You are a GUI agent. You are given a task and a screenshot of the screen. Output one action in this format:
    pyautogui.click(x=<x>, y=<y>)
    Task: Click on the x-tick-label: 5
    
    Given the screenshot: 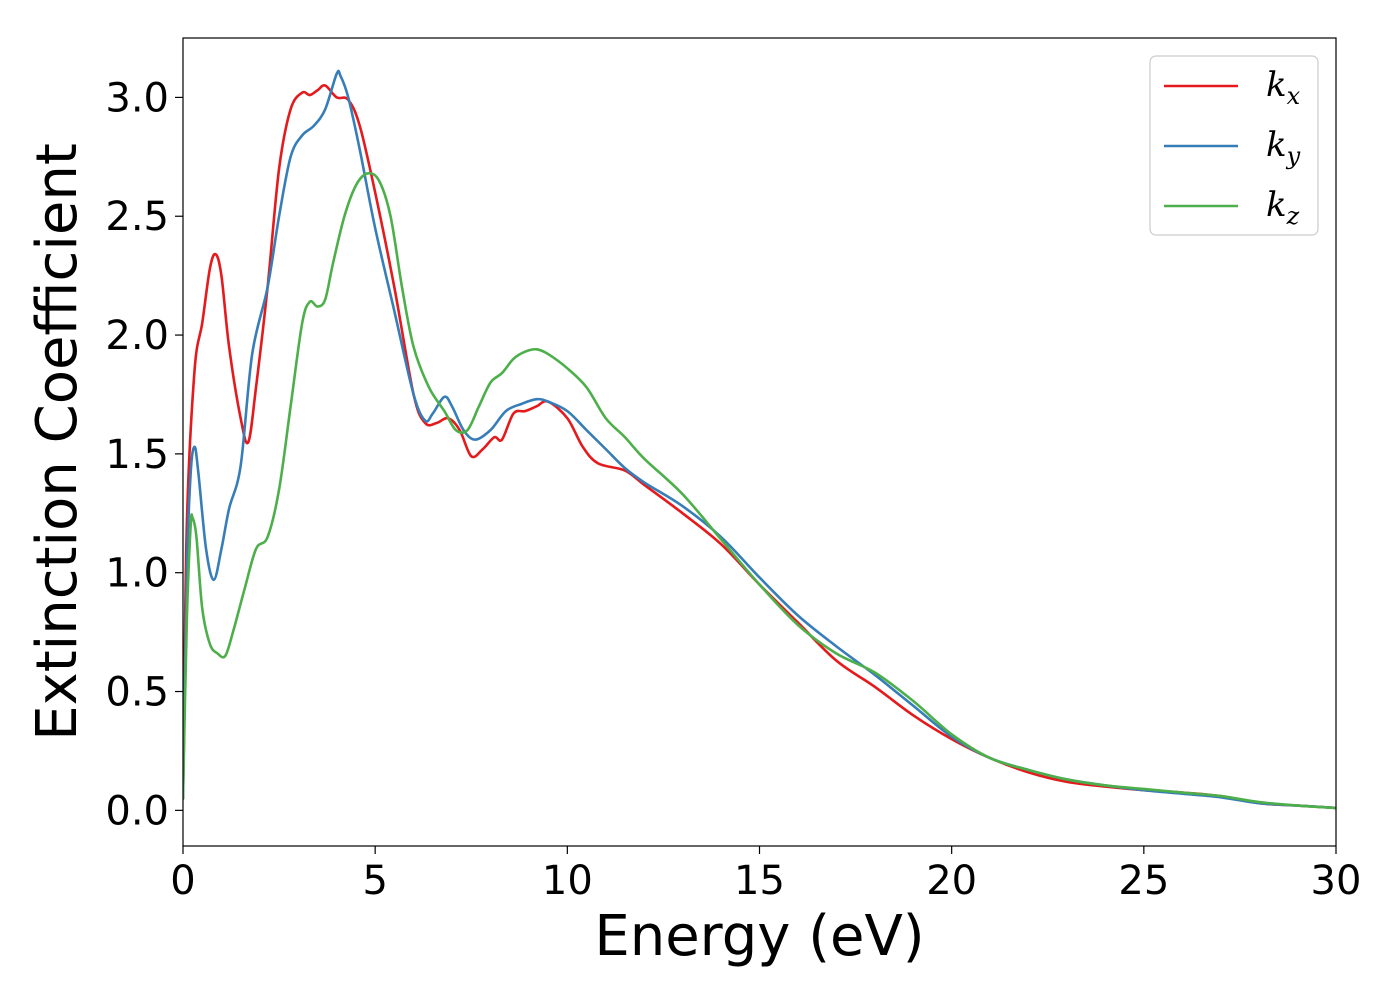 What is the action you would take?
    pyautogui.click(x=374, y=881)
    